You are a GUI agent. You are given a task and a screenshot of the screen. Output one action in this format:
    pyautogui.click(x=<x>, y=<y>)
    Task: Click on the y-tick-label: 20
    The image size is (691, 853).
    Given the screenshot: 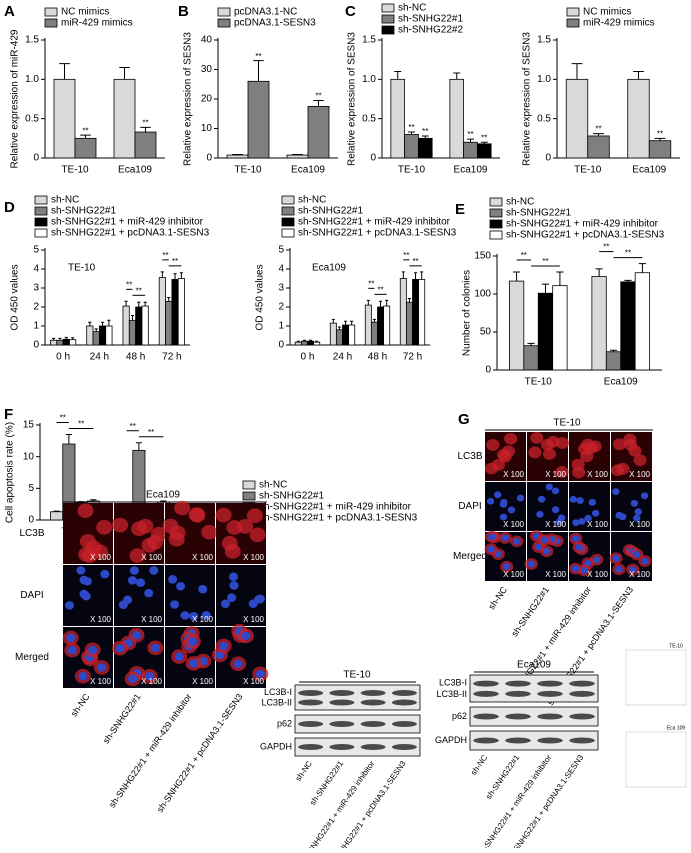 What is the action you would take?
    pyautogui.click(x=207, y=99)
    